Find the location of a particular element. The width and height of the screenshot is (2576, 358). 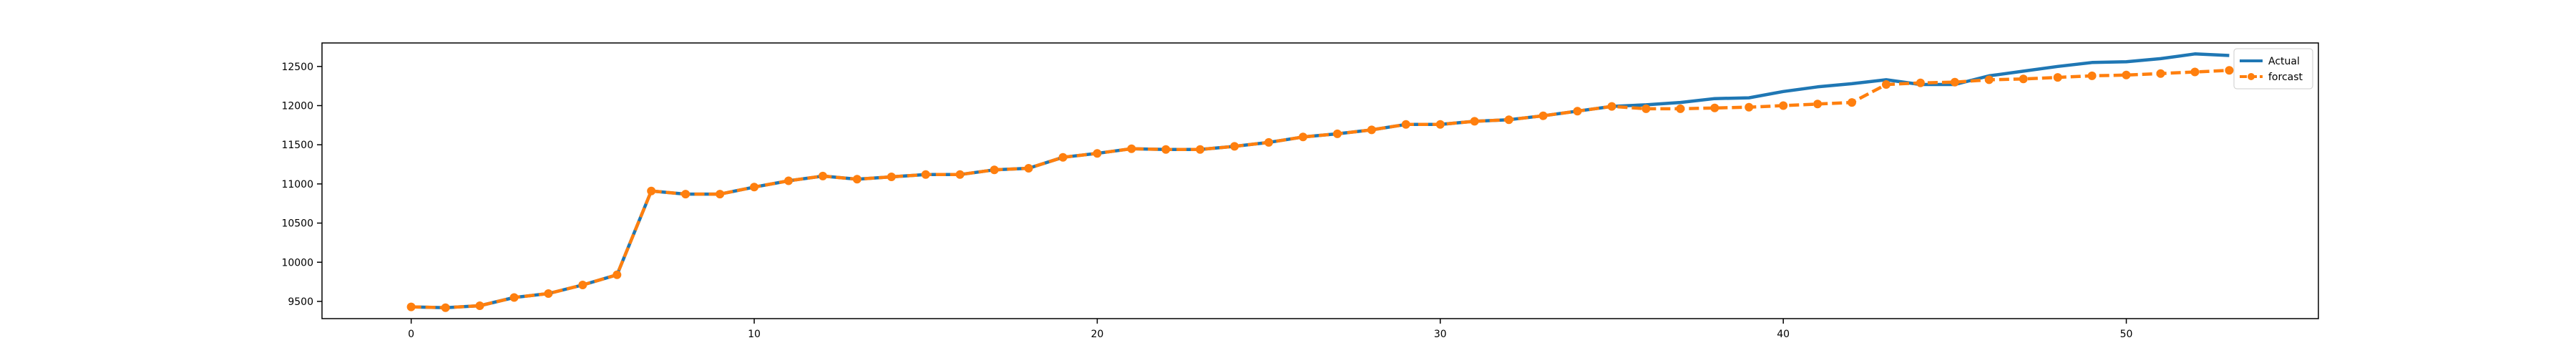

legend: Actual forcast is located at coordinates (2273, 69).